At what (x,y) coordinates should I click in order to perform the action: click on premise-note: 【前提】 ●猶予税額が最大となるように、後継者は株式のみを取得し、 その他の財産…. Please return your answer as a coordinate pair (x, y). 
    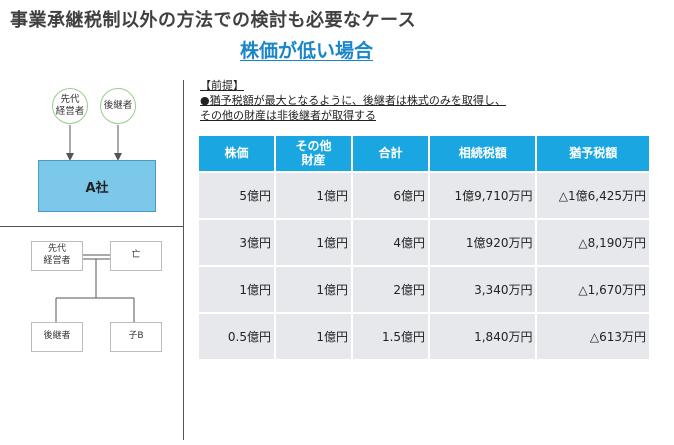
    Looking at the image, I should click on (353, 100).